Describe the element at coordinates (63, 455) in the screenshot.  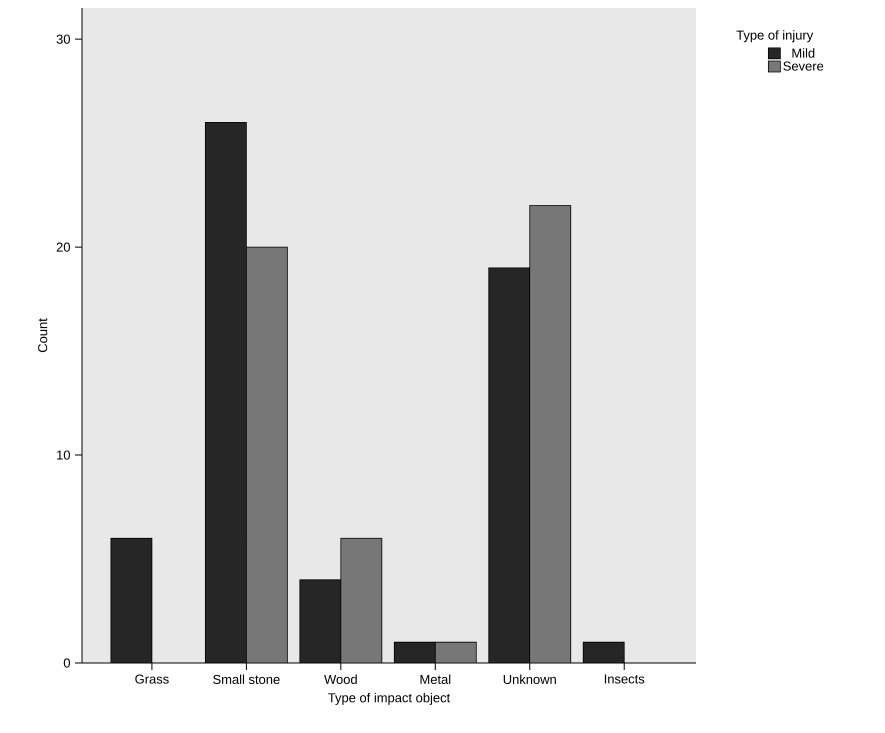
I see `y-tick-label: 10` at that location.